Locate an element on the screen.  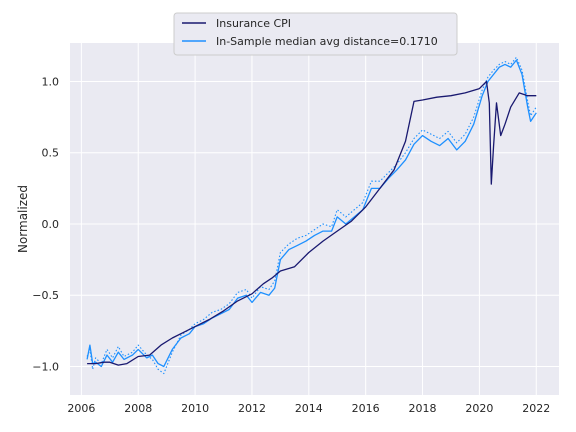
y-axis: −1.0 −0.5 0.0 0.5 1.0 is located at coordinates (45, 224).